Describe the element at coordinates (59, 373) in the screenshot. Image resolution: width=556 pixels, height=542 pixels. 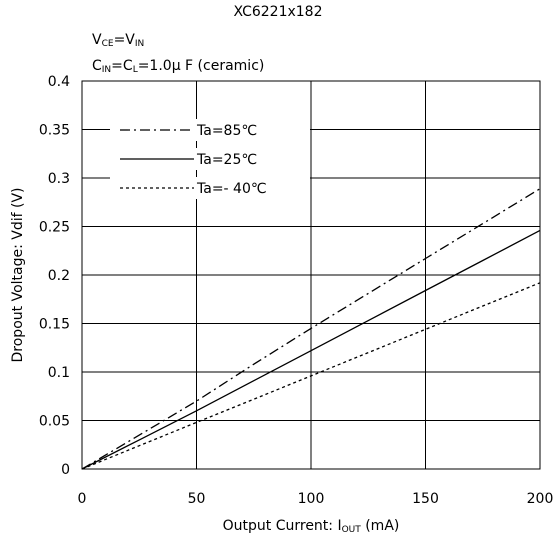
I see `y-tick-label: 0.1` at that location.